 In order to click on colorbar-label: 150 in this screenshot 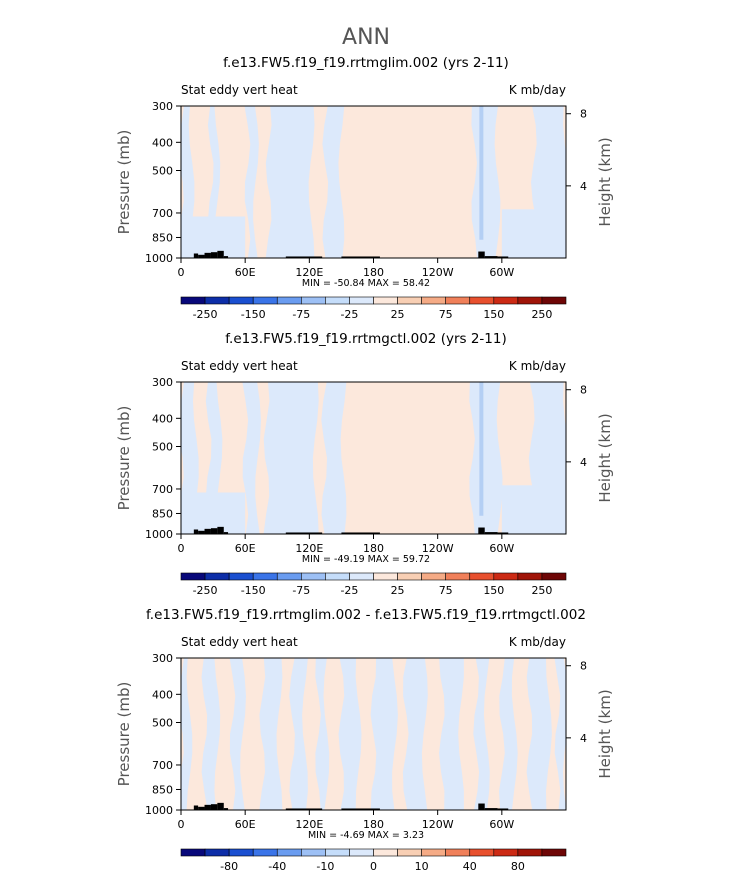, I will do `click(493, 314)`.